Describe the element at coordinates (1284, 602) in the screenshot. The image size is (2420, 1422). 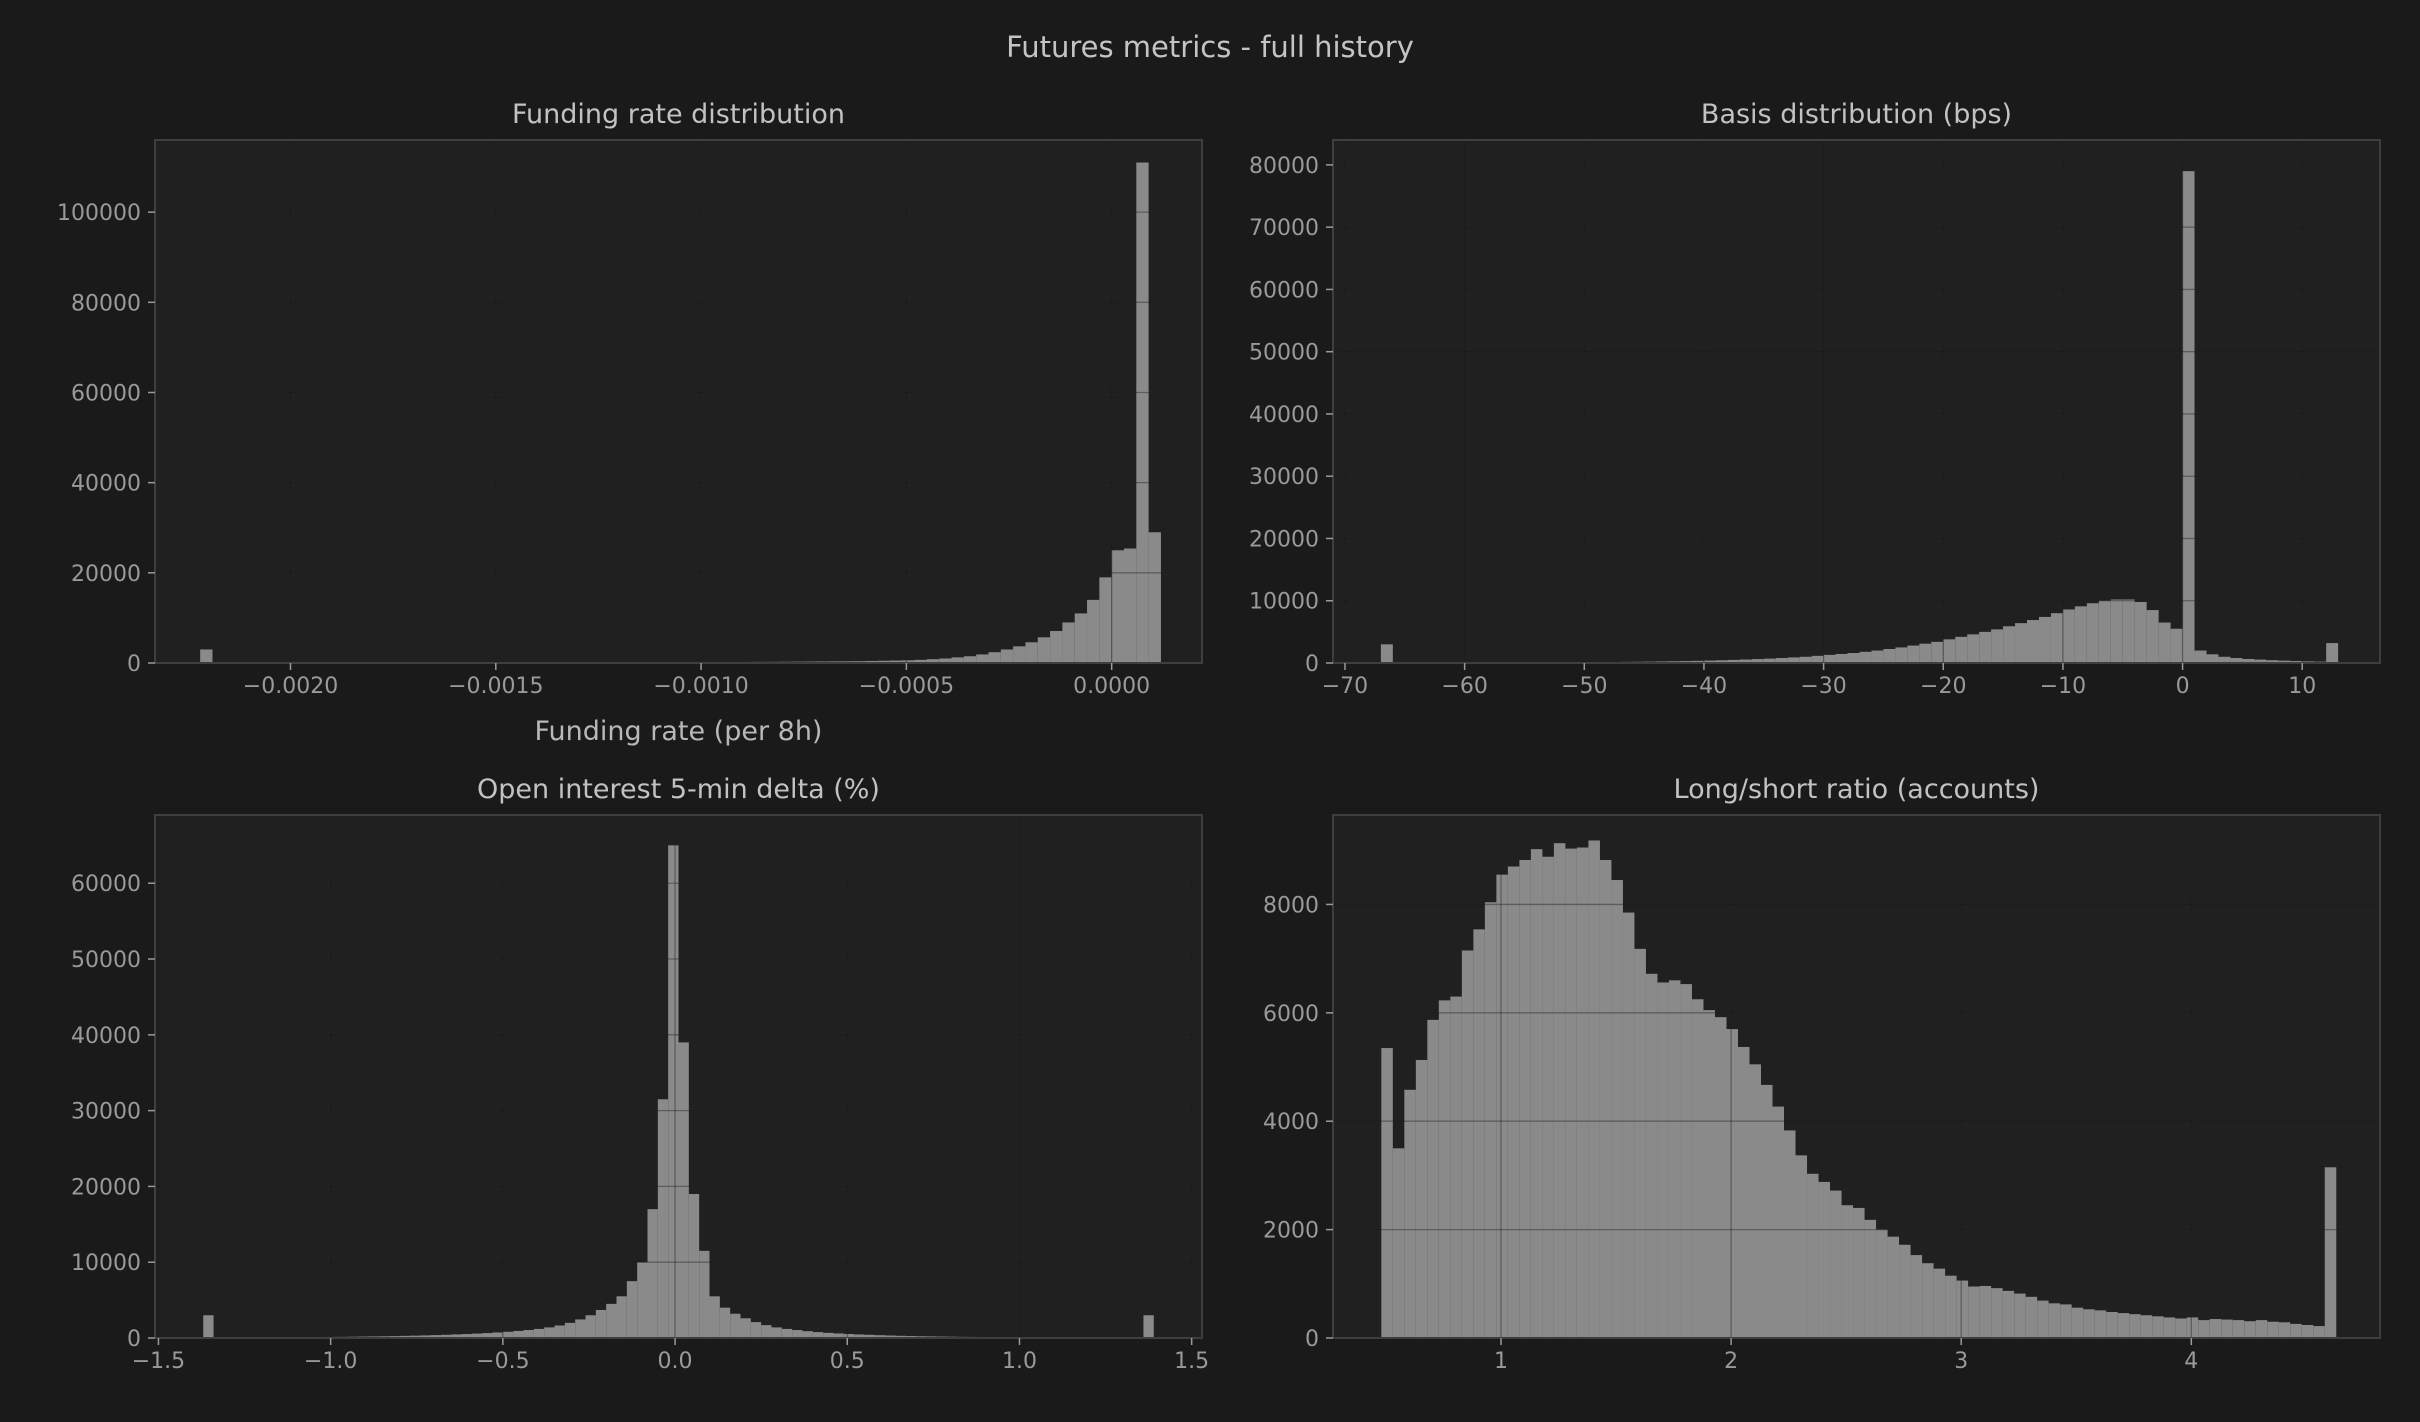
I see `y-tick-label: 10000` at that location.